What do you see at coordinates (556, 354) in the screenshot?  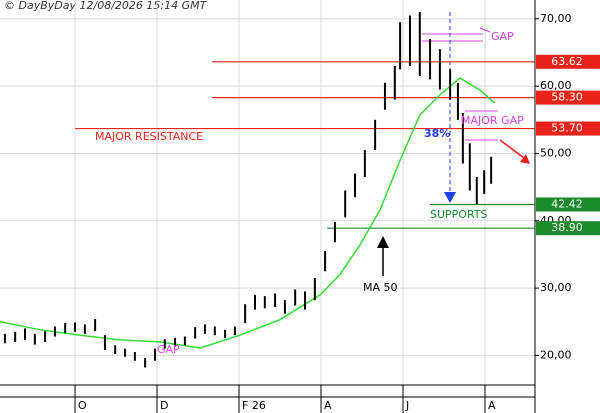 I see `y-tick-label: 20,00` at bounding box center [556, 354].